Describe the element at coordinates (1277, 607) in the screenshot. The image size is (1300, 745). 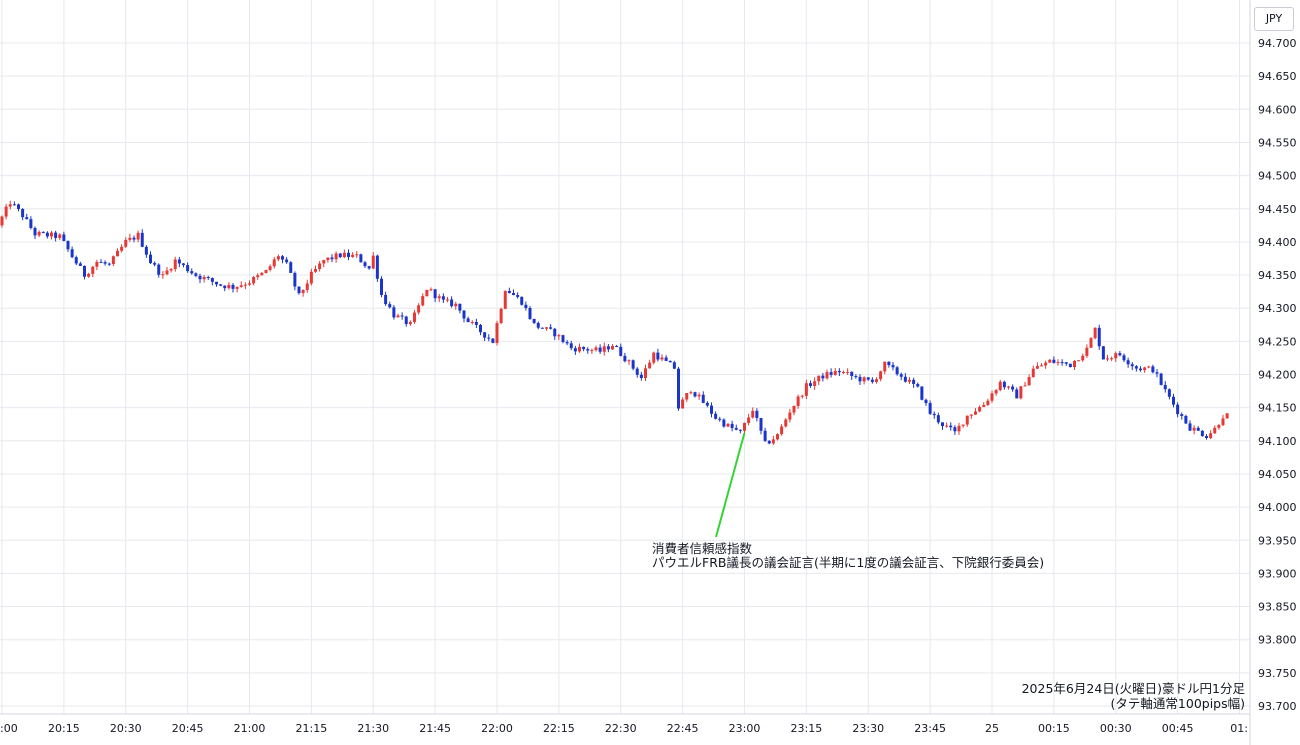
I see `y-tick-label: 93.850` at that location.